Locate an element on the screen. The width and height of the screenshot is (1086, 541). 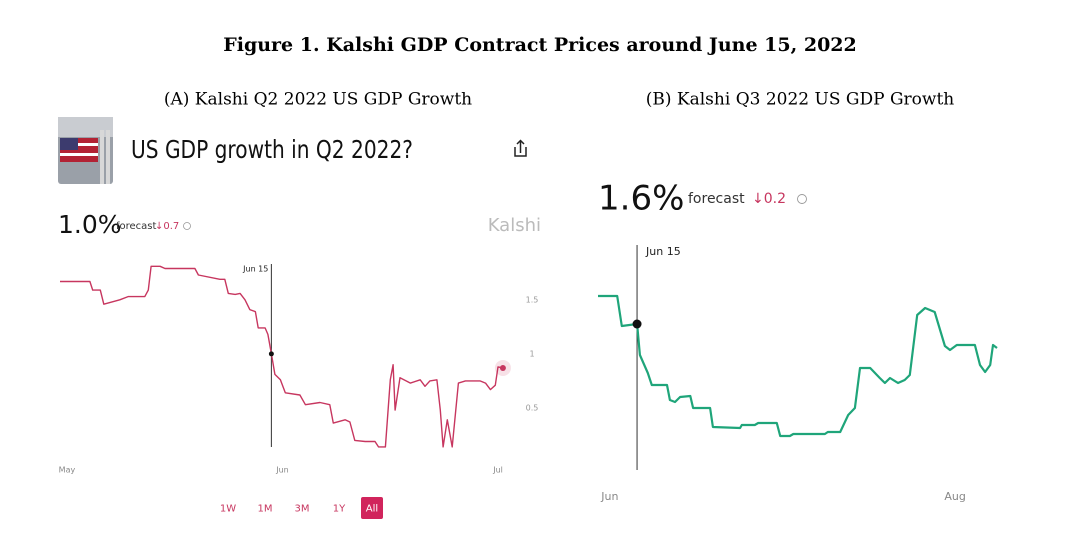
y-tick-label: 1 is located at coordinates (531, 353).